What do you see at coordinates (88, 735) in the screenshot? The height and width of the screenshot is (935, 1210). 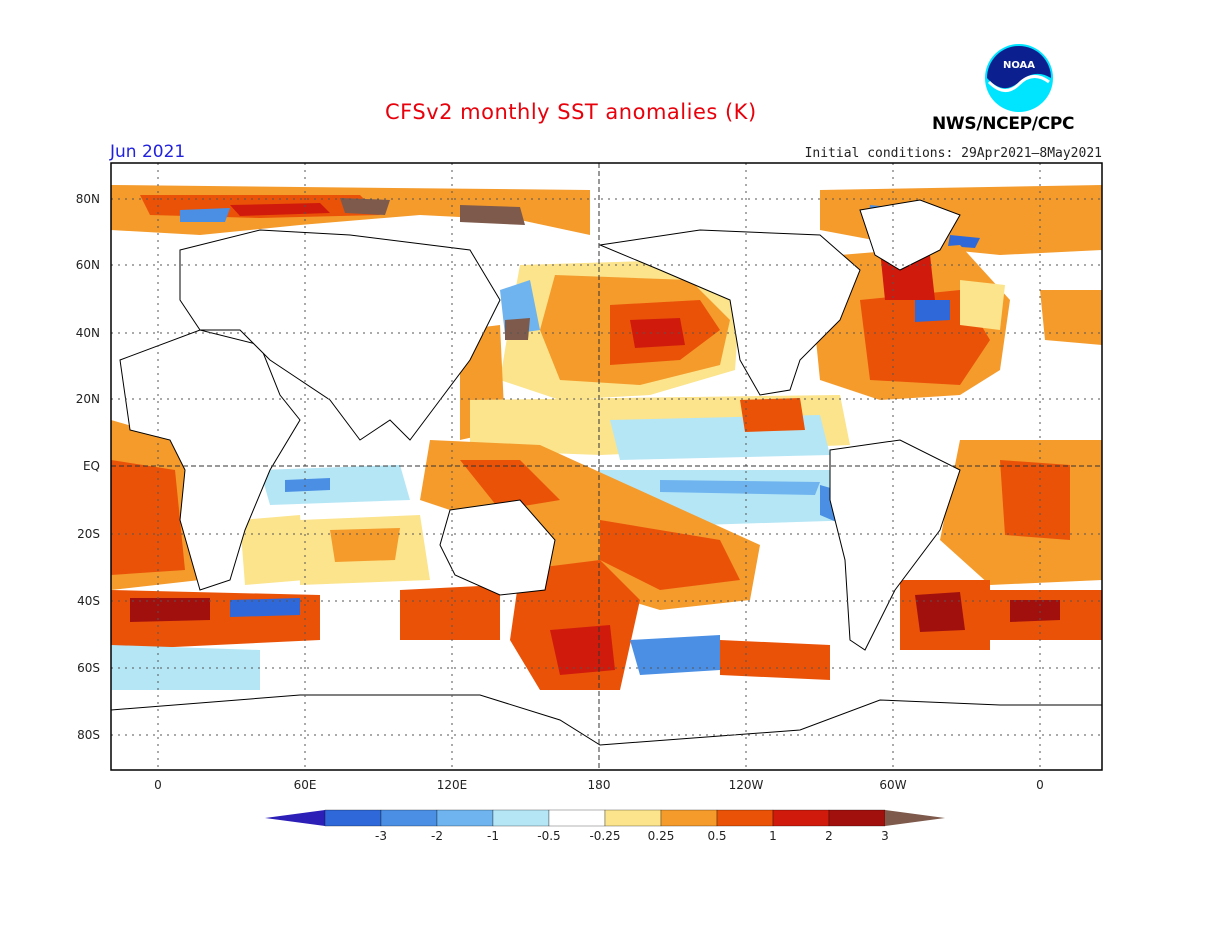 I see `lat-label-80s: 80S` at bounding box center [88, 735].